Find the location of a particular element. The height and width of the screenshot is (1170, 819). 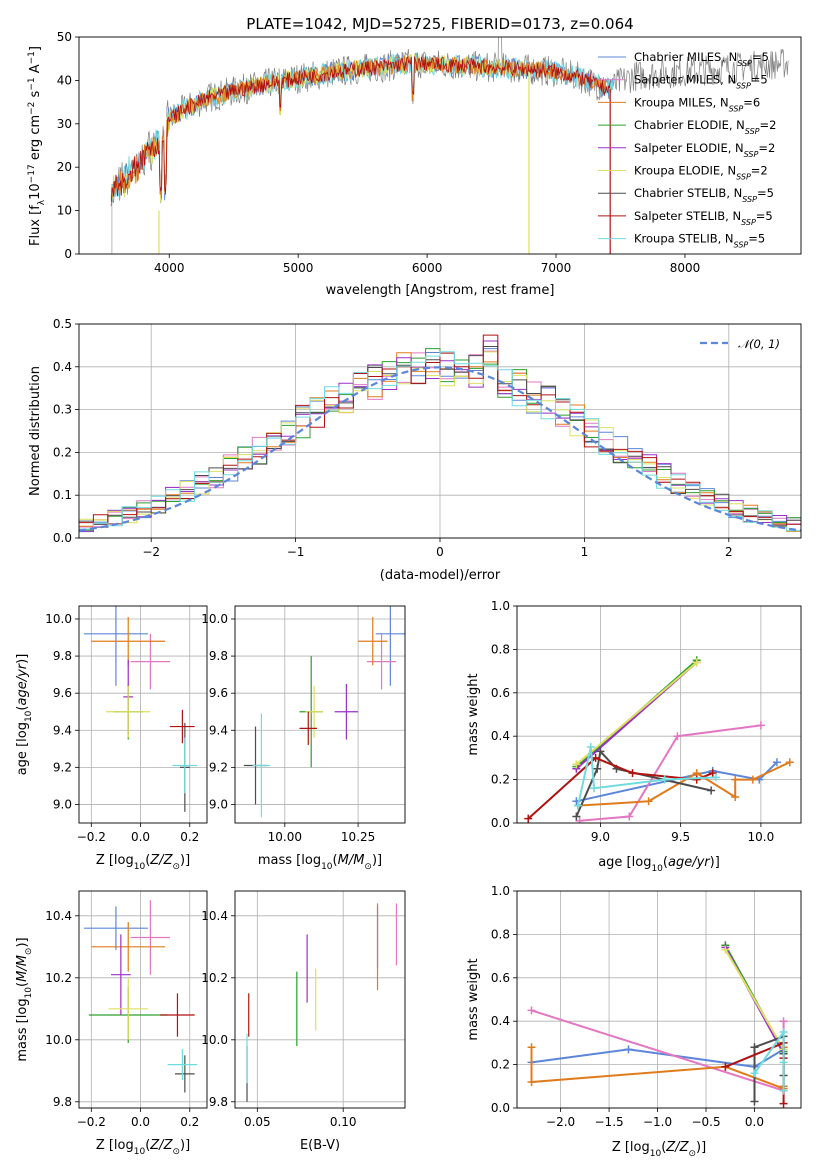

age-vs-mass-ytick-label-1: 9.2 is located at coordinates (218, 767).